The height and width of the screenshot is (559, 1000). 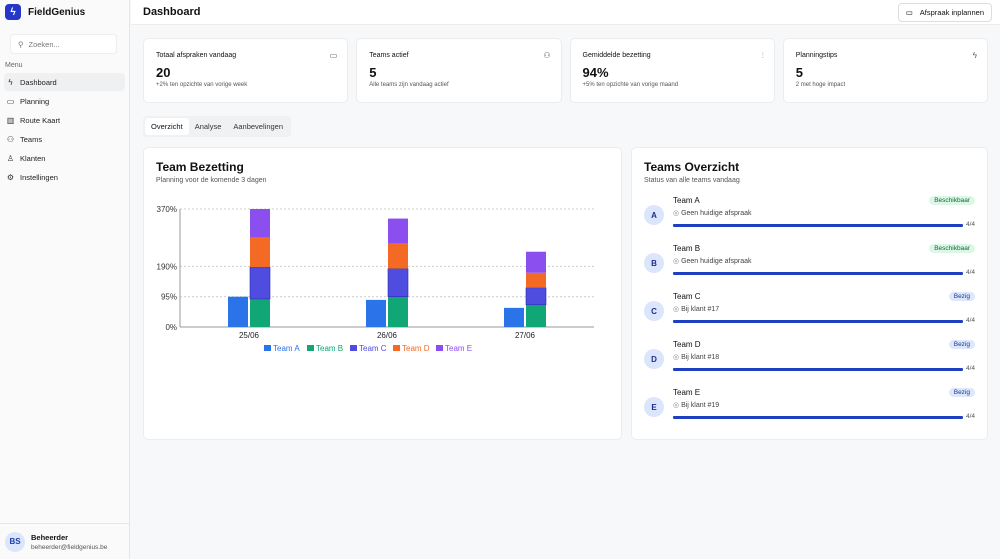 I want to click on gear-icon: ⚙, so click(x=10, y=177).